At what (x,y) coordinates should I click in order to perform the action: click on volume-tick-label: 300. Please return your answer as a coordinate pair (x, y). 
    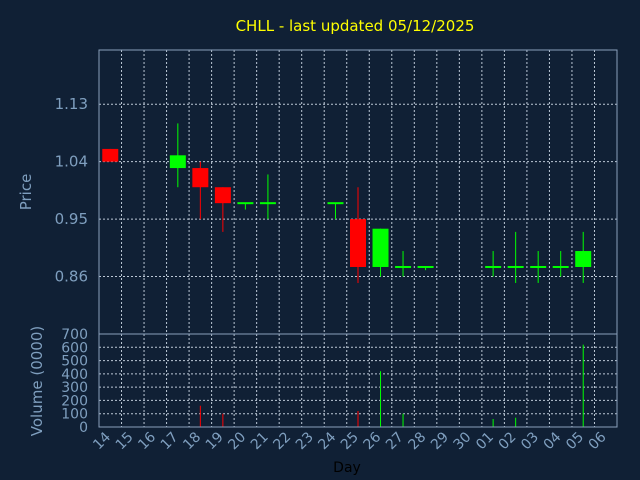
    Looking at the image, I should click on (74, 388).